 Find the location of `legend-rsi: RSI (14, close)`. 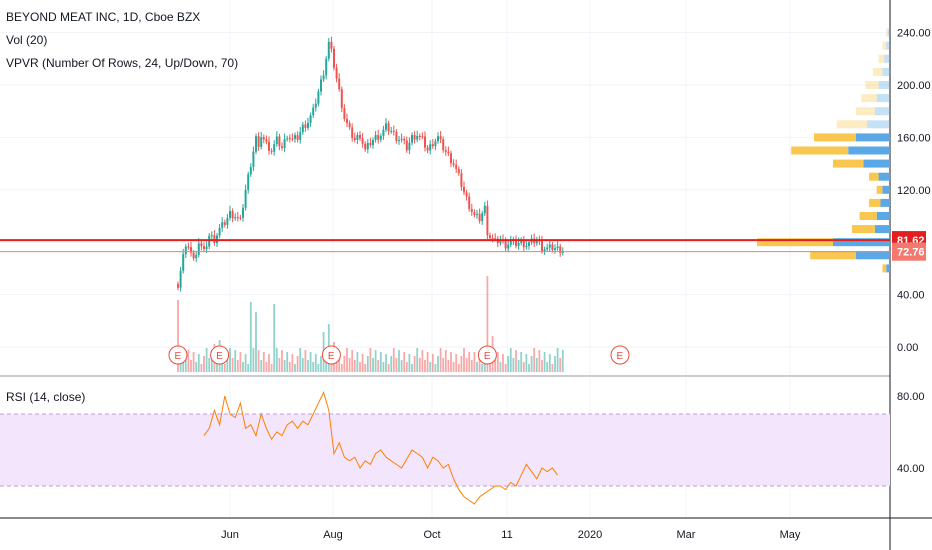

legend-rsi: RSI (14, close) is located at coordinates (46, 397).